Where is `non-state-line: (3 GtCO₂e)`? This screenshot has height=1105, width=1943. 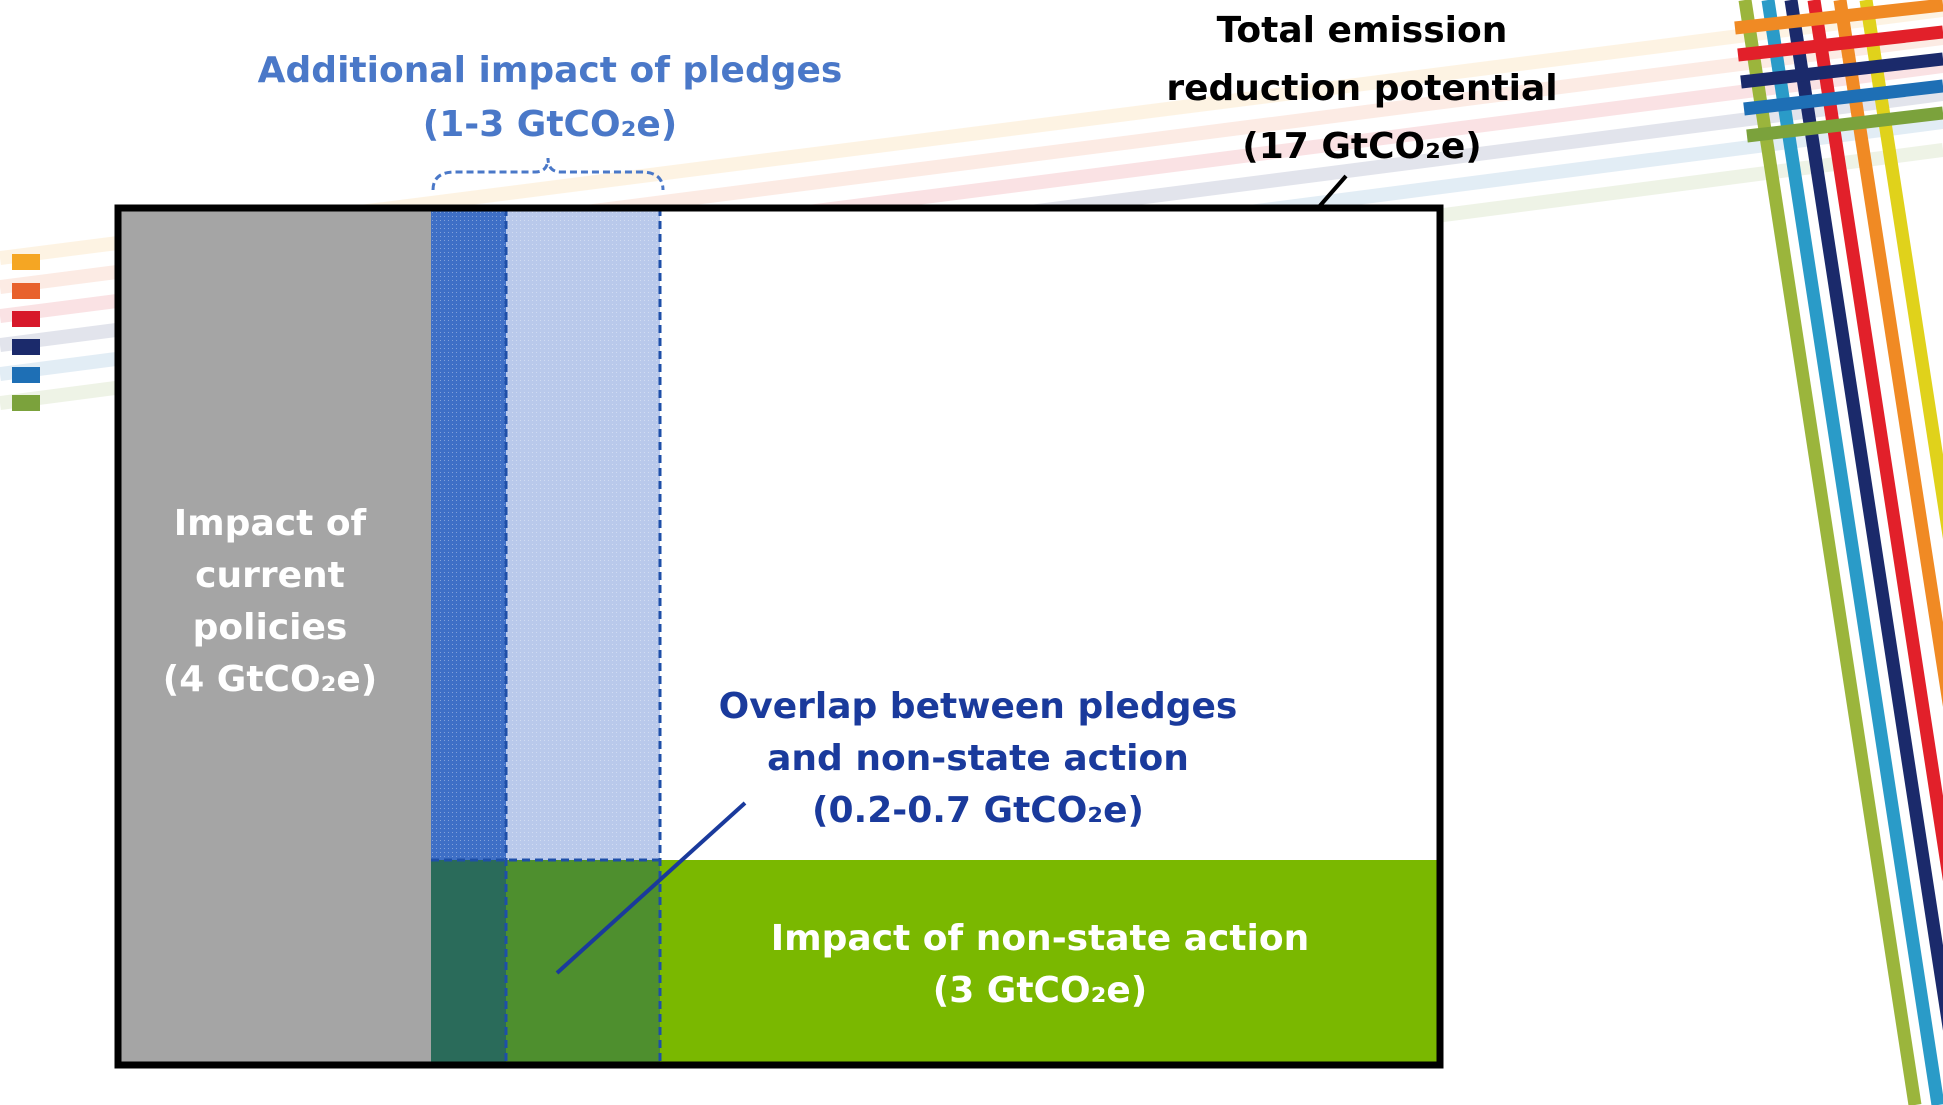
non-state-line: (3 GtCO₂e) is located at coordinates (1040, 990).